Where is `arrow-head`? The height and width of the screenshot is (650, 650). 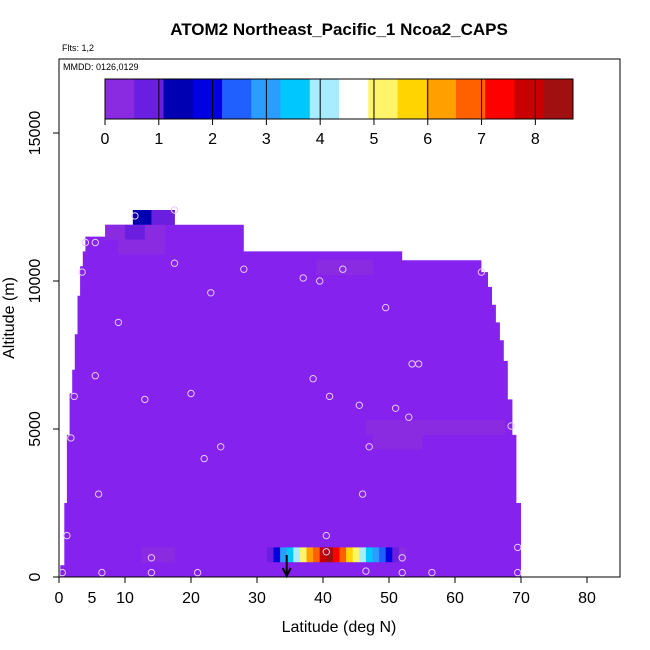 arrow-head is located at coordinates (286, 573).